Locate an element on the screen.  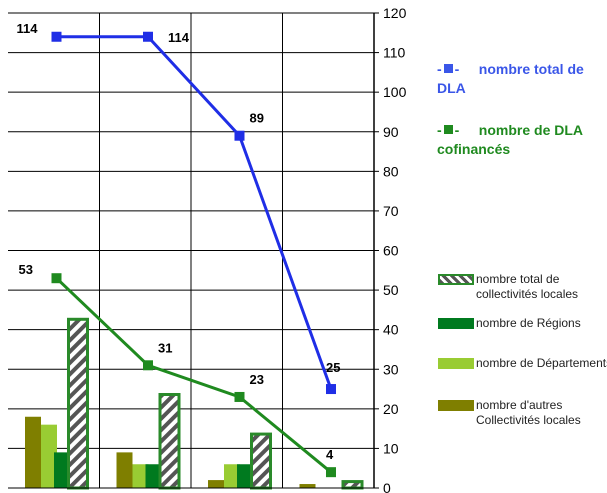
tick-label-10: 10 is located at coordinates (391, 448).